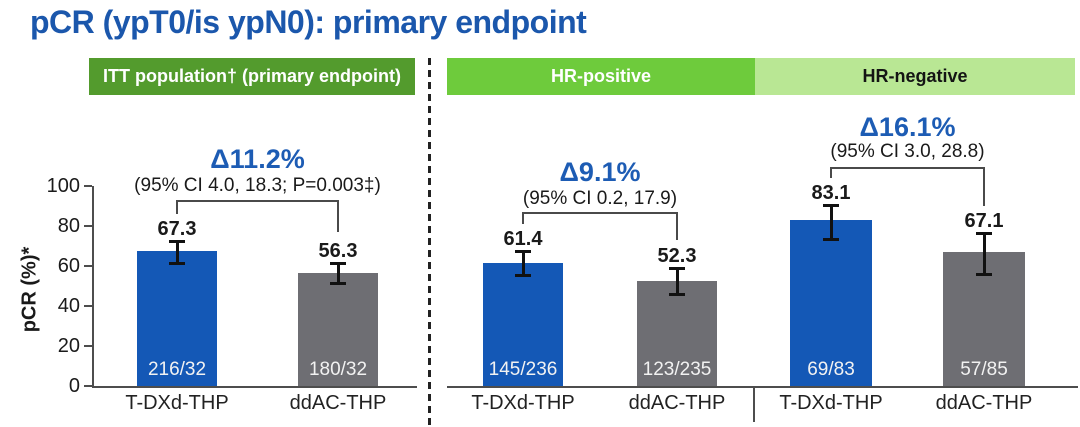  Describe the element at coordinates (677, 256) in the screenshot. I see `bar-value-label: 52.3` at that location.